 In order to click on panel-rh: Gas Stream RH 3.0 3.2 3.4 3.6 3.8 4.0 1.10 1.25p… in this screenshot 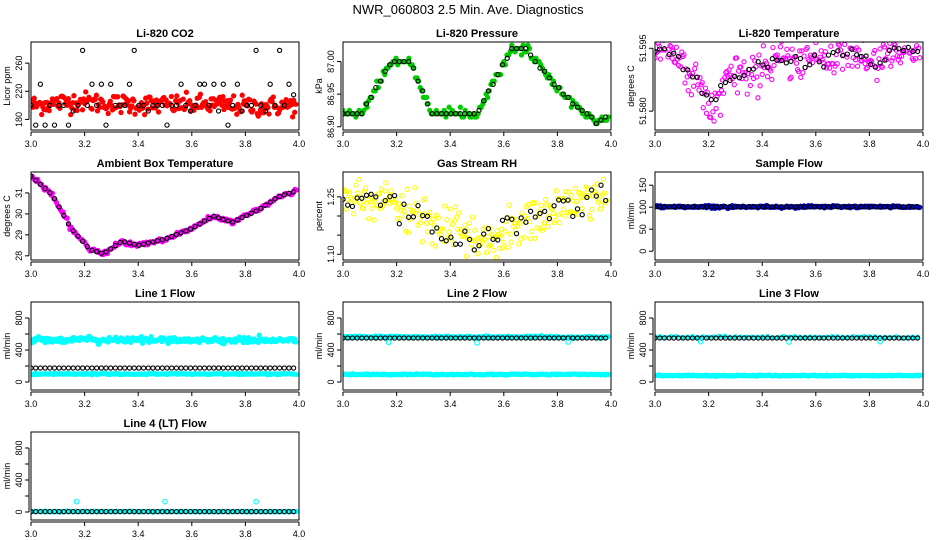, I will do `click(465, 218)`.